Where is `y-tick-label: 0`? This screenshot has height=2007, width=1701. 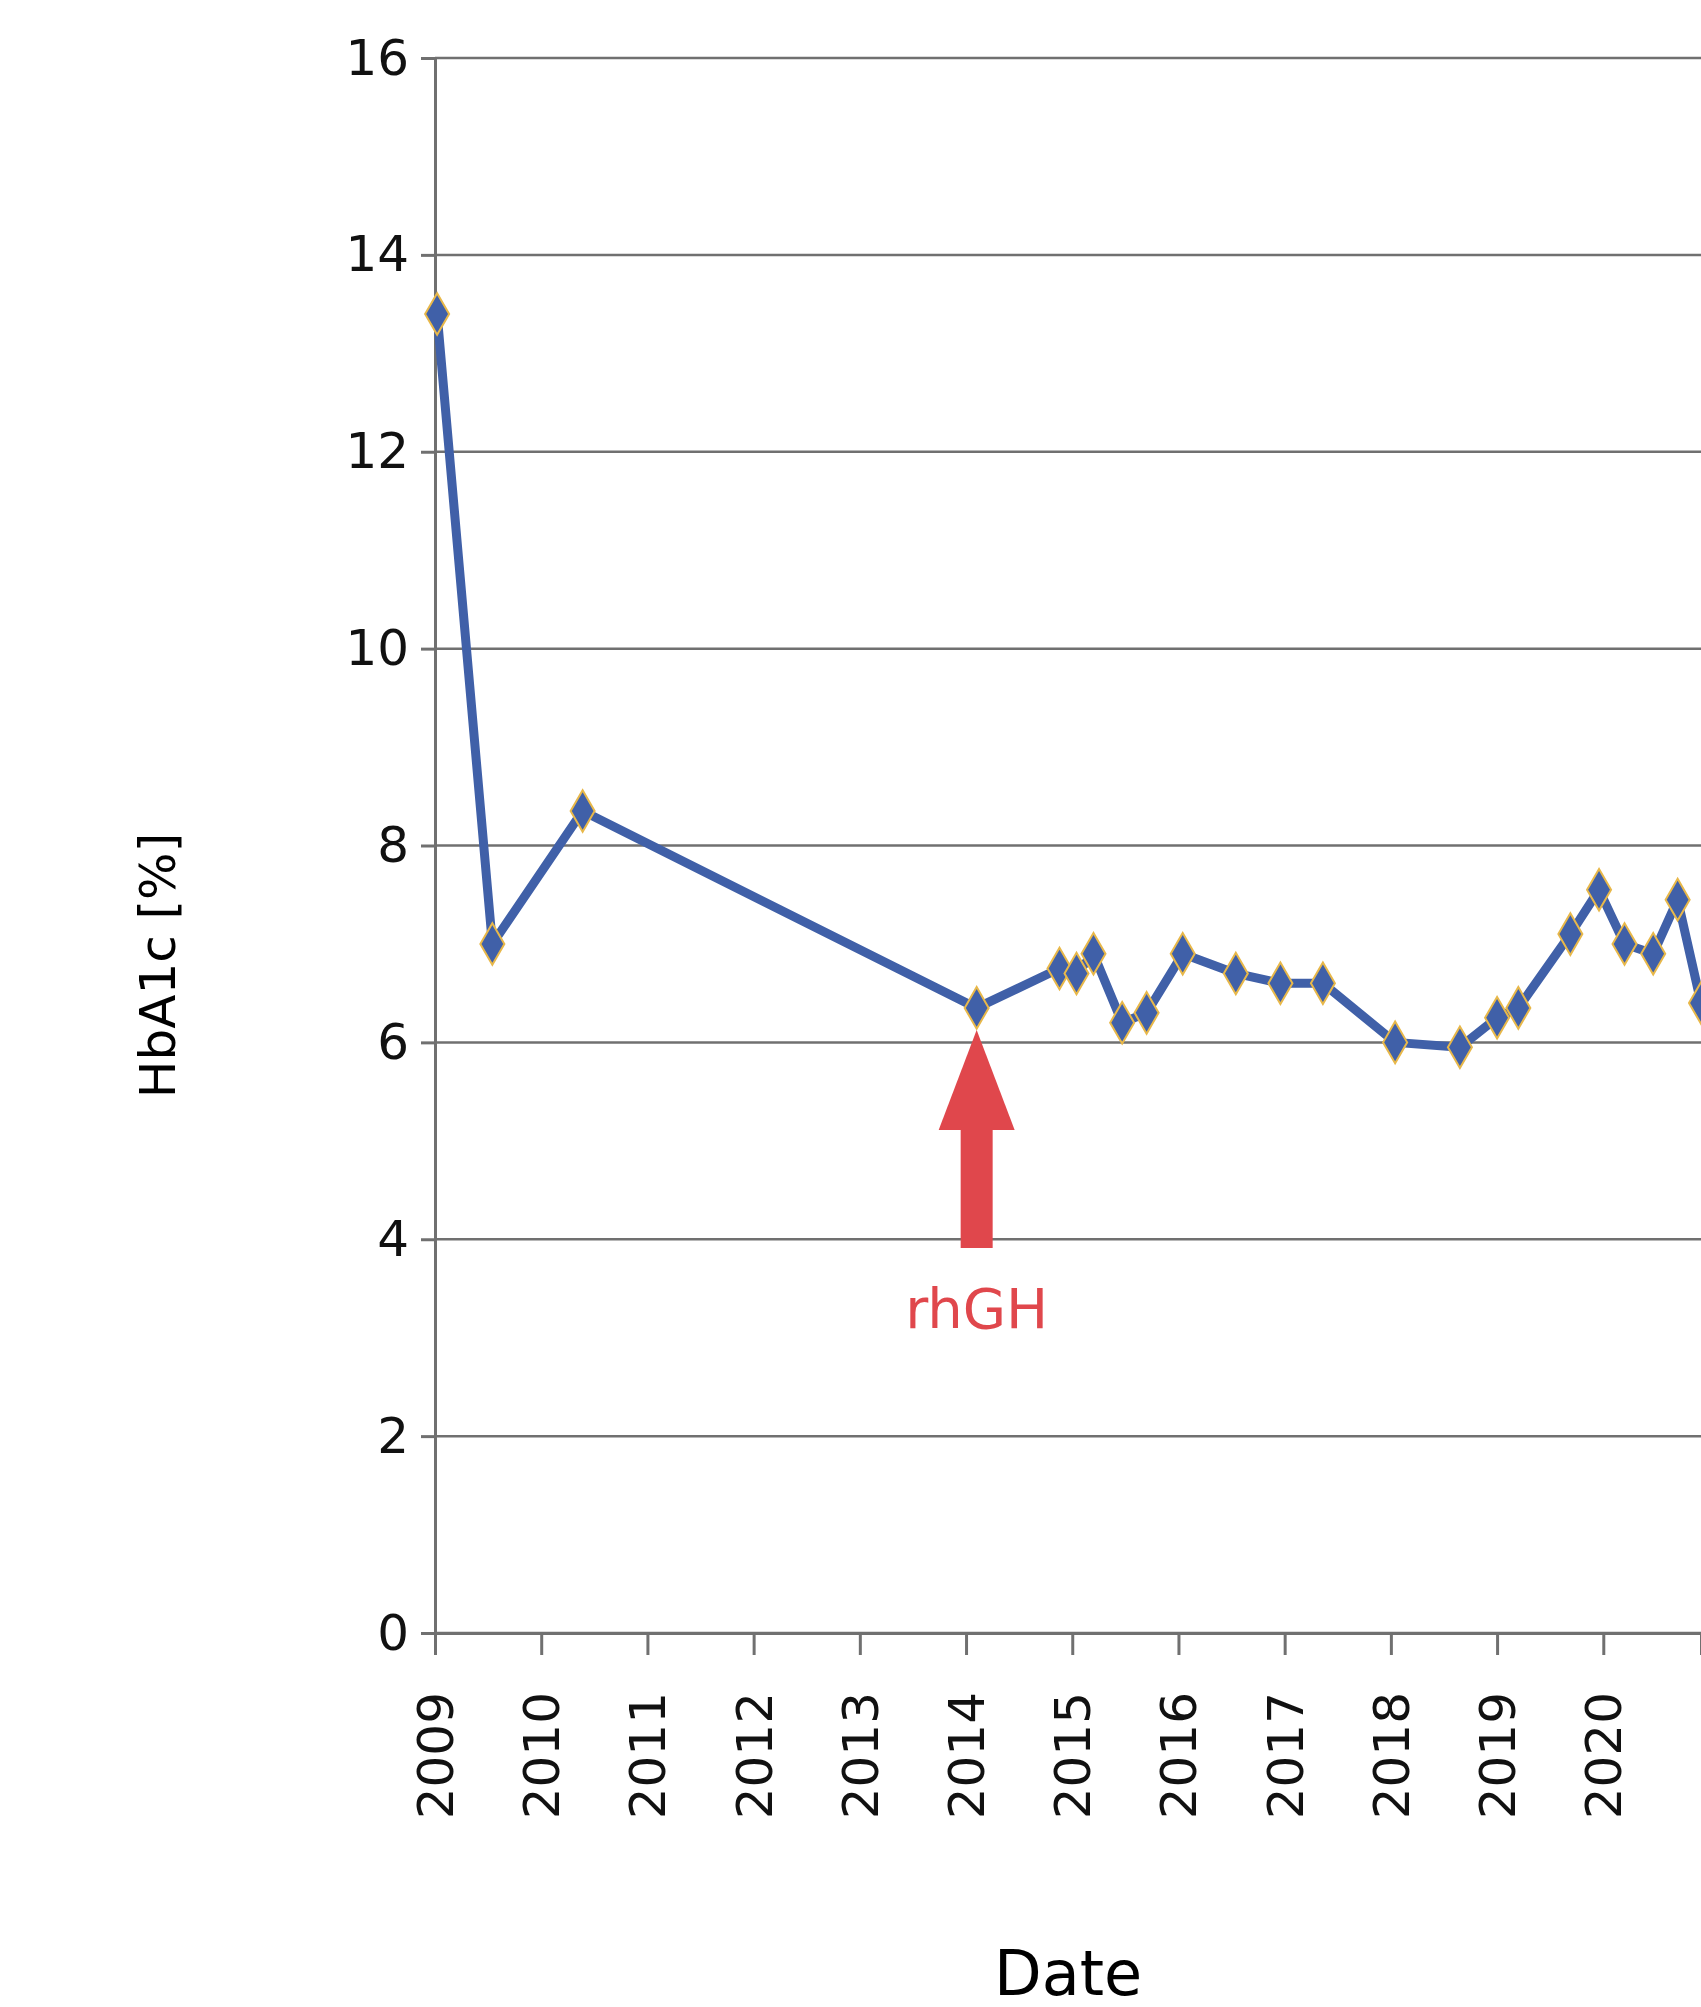 y-tick-label: 0 is located at coordinates (393, 1632).